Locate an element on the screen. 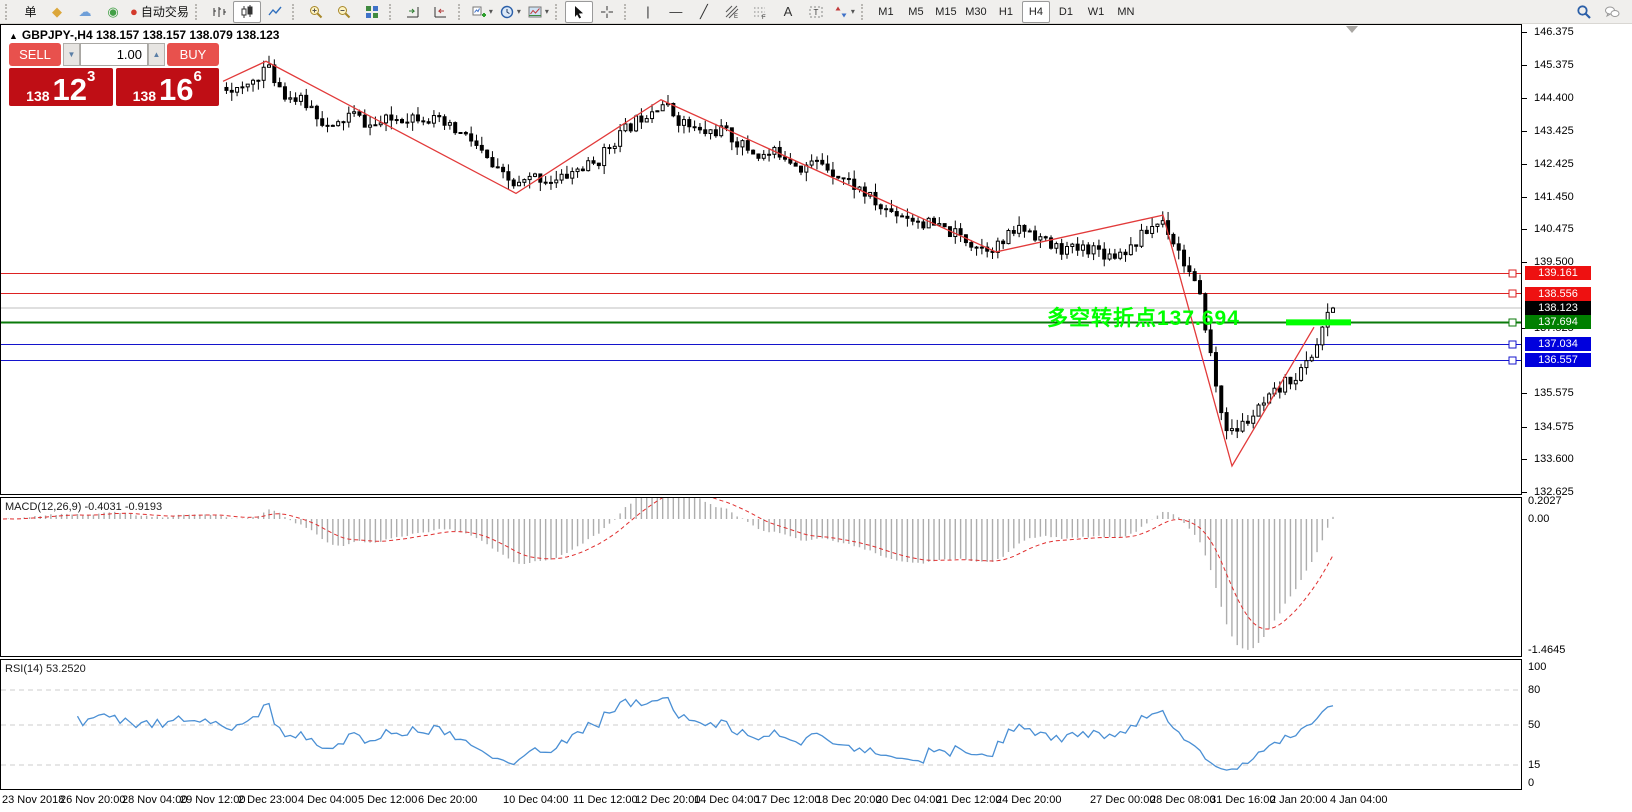 The height and width of the screenshot is (812, 1632). time-axis-label: 31 Dec 16:00 is located at coordinates (1243, 800).